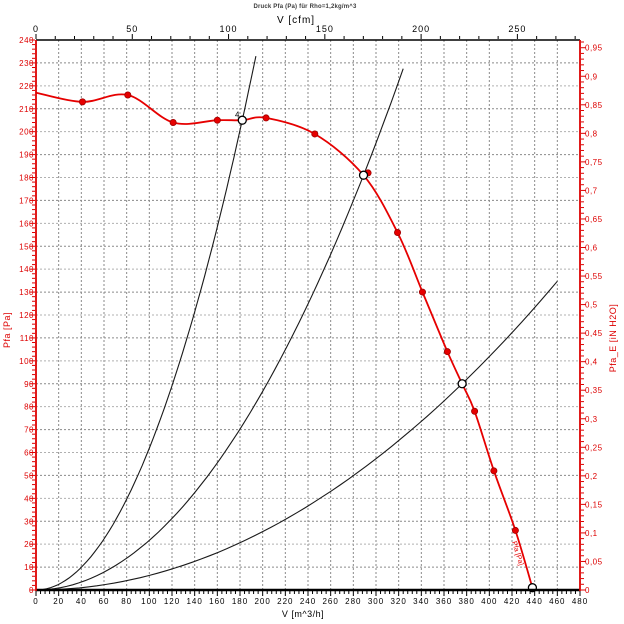 This screenshot has width=624, height=624. I want to click on bottom-axis-tick-label: 40, so click(81, 601).